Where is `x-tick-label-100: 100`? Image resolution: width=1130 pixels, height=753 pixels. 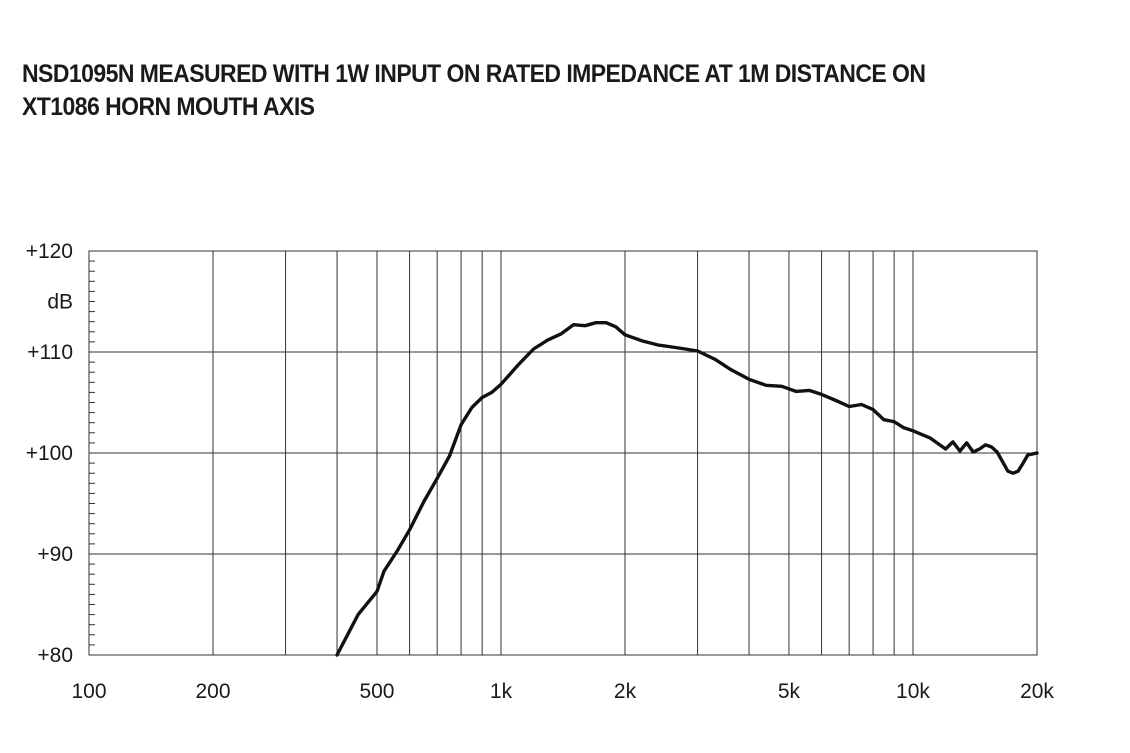 x-tick-label-100: 100 is located at coordinates (88, 691).